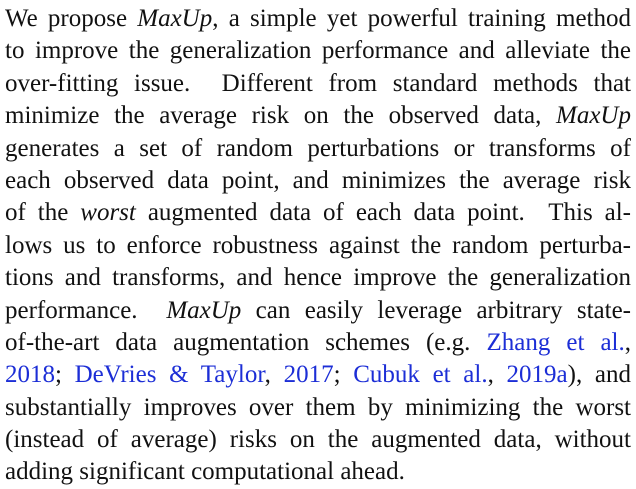  What do you see at coordinates (436, 310) in the screenshot?
I see `body-text: can easily leverage arbitrary state-` at bounding box center [436, 310].